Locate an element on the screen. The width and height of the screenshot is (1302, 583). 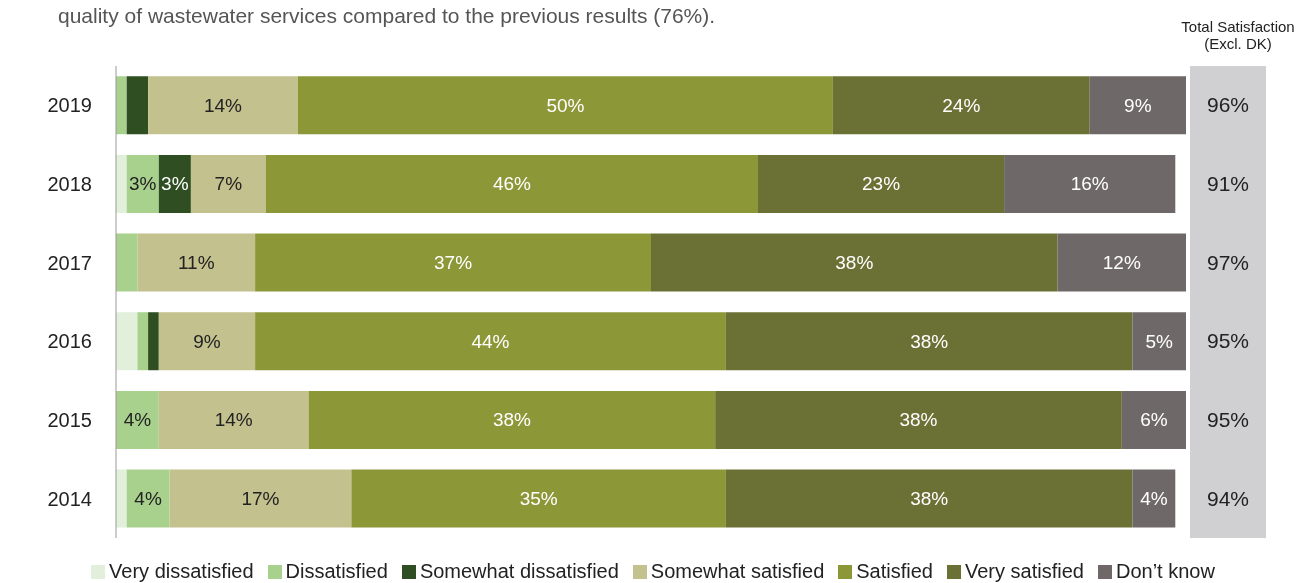
legend-label: Very satisfied is located at coordinates (1024, 571).